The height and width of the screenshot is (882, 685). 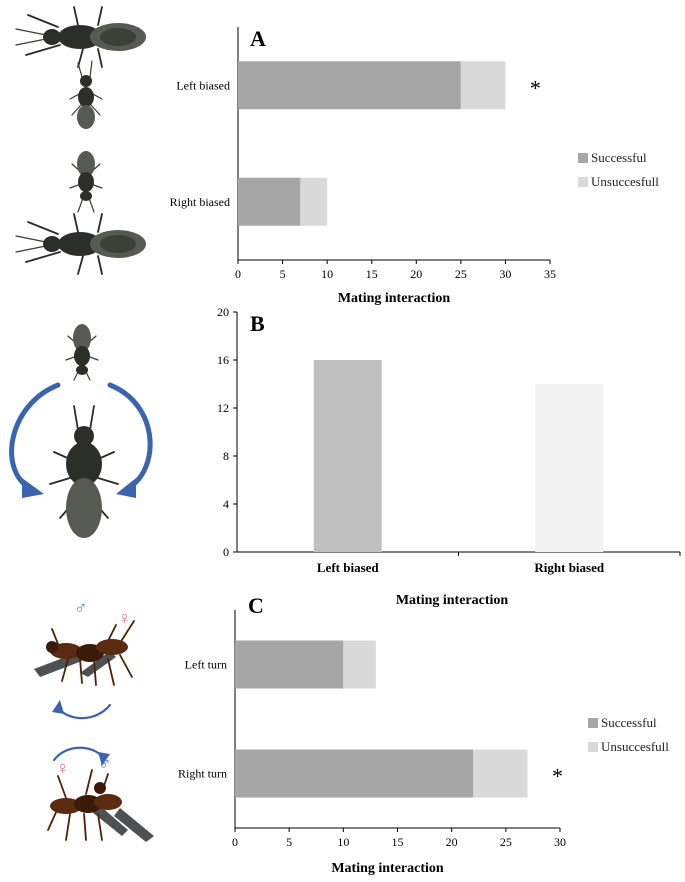 I want to click on bar-successful-left-turn, so click(x=289, y=664).